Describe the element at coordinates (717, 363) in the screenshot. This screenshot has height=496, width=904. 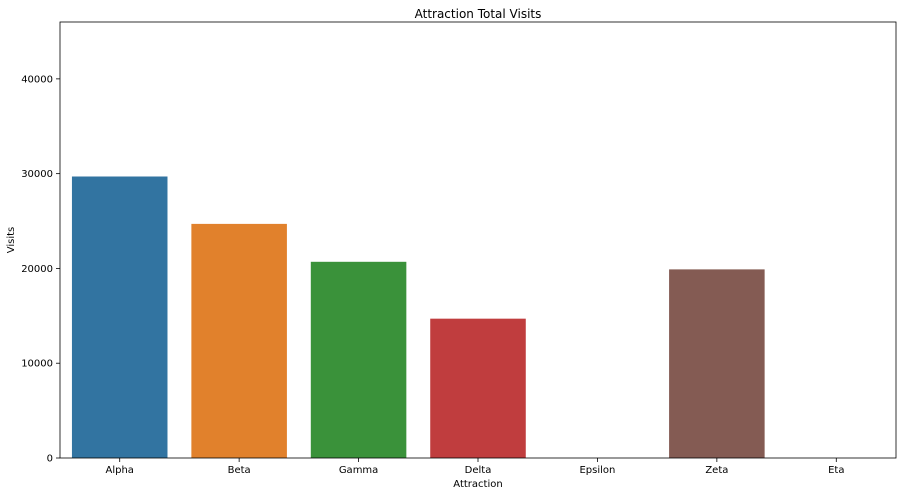
I see `bar-zeta` at that location.